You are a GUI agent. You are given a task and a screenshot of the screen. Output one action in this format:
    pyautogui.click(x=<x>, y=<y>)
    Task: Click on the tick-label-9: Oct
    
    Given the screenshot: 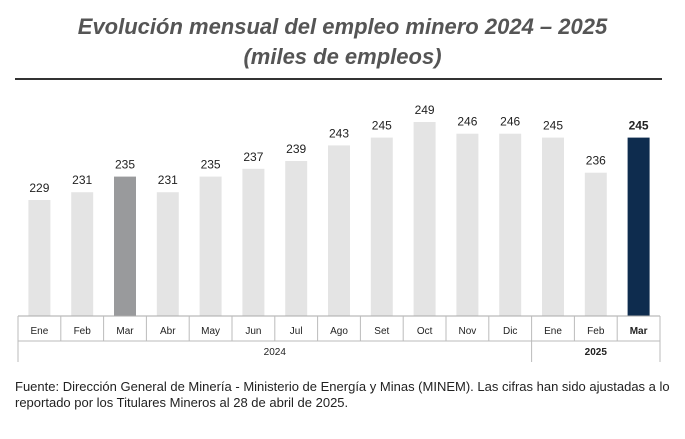 What is the action you would take?
    pyautogui.click(x=425, y=331)
    